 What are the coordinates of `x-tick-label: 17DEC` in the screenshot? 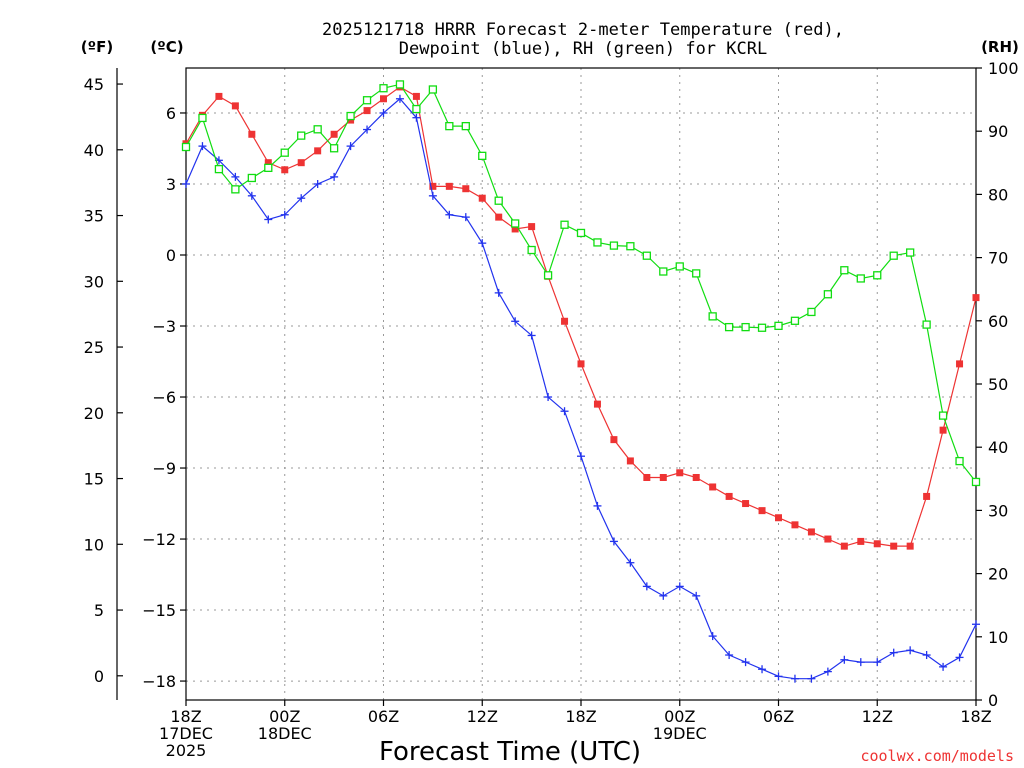 It's located at (186, 733).